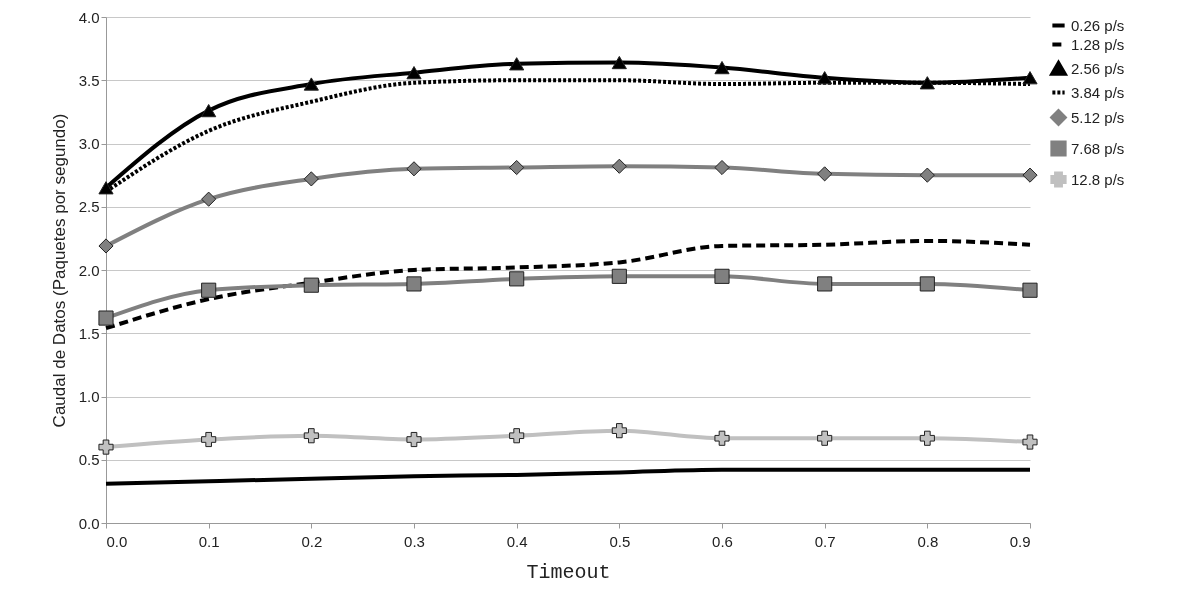 This screenshot has height=609, width=1187. I want to click on y-tick-label: 4.0, so click(89, 17).